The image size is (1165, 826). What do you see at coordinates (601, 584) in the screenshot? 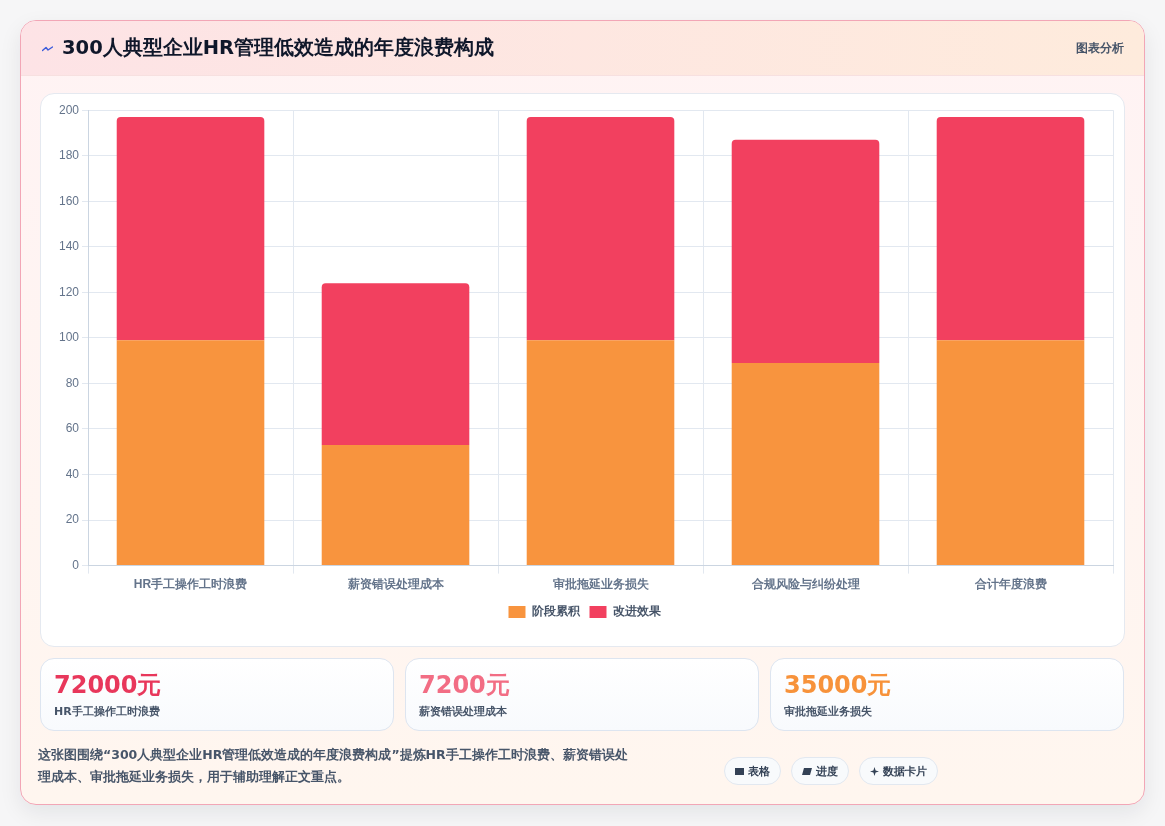
I see `x-tick-label: 审批拖延业务损失` at bounding box center [601, 584].